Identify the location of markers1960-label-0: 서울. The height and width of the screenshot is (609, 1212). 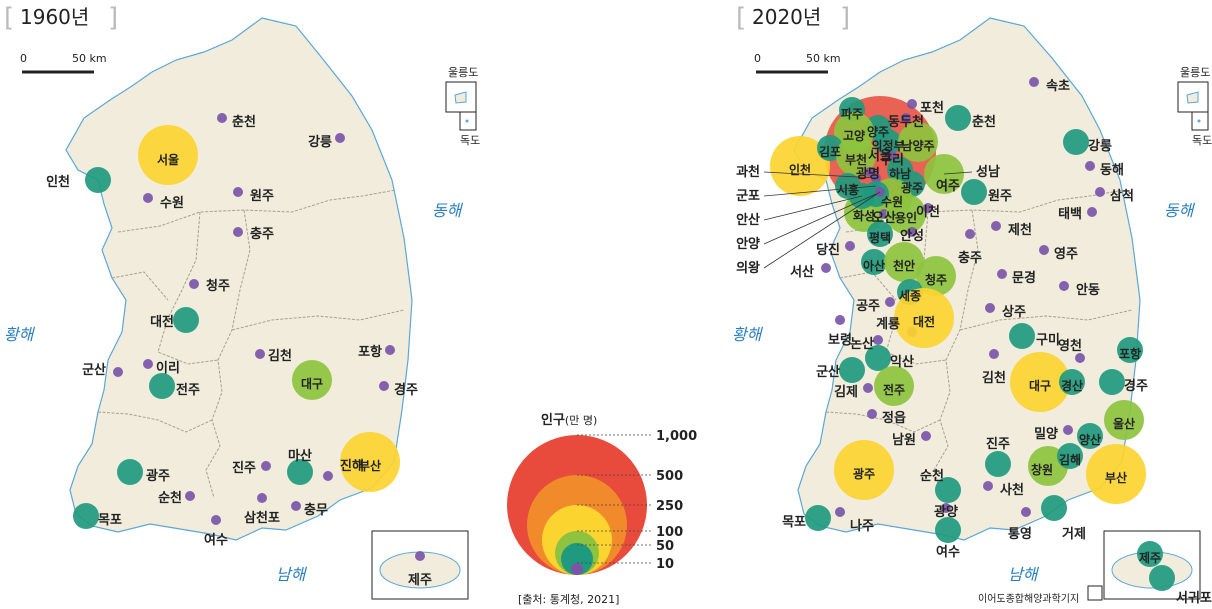
(168, 159).